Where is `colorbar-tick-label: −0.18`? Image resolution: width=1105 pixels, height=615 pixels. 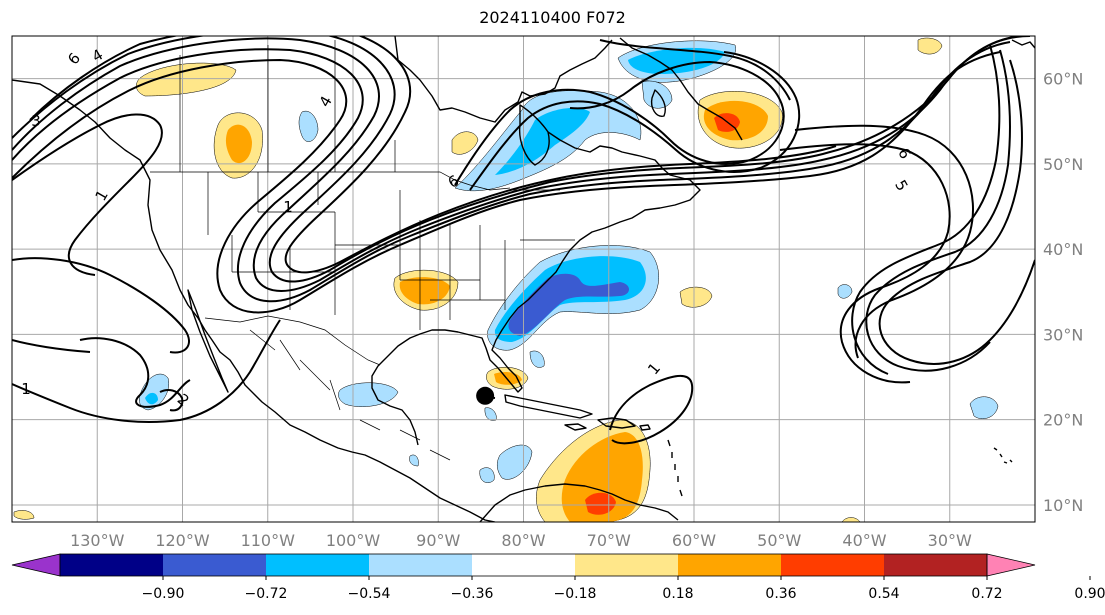
colorbar-tick-label: −0.18 is located at coordinates (575, 594).